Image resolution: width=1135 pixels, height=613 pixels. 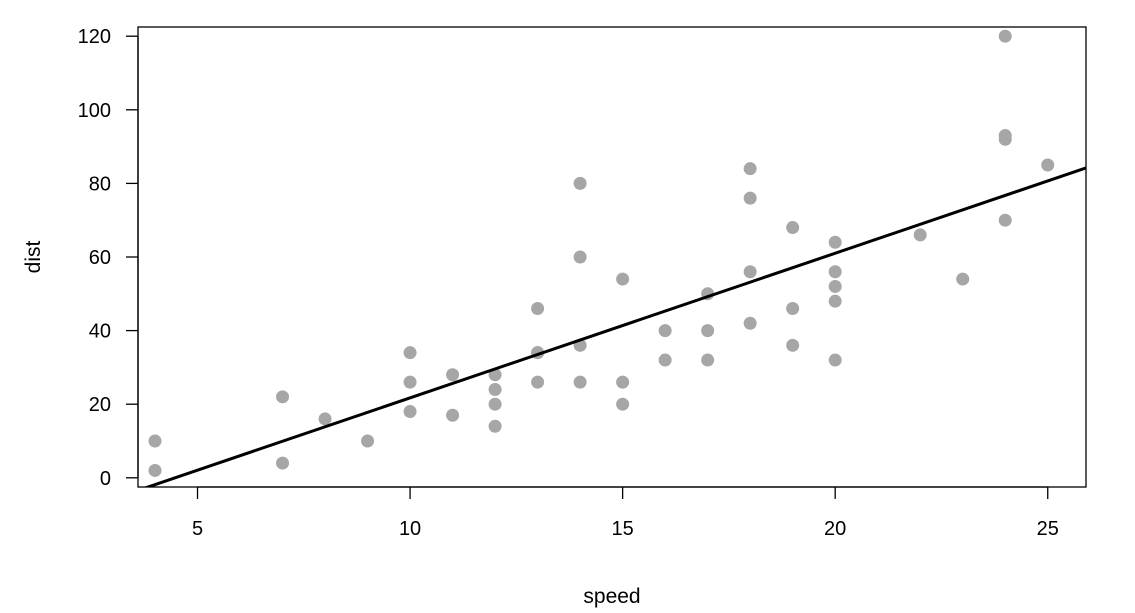 I want to click on x-axis: 5 10 15 20 25, so click(x=625, y=513).